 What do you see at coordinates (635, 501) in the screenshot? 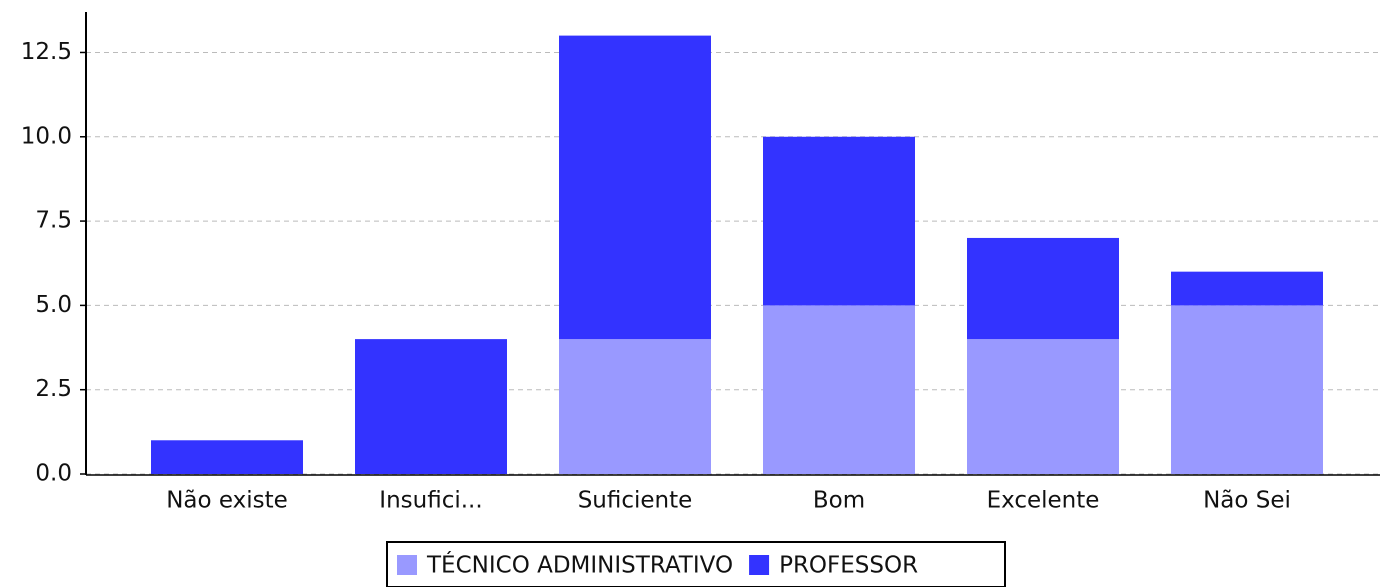
I see `x-tick-label: Suficiente` at bounding box center [635, 501].